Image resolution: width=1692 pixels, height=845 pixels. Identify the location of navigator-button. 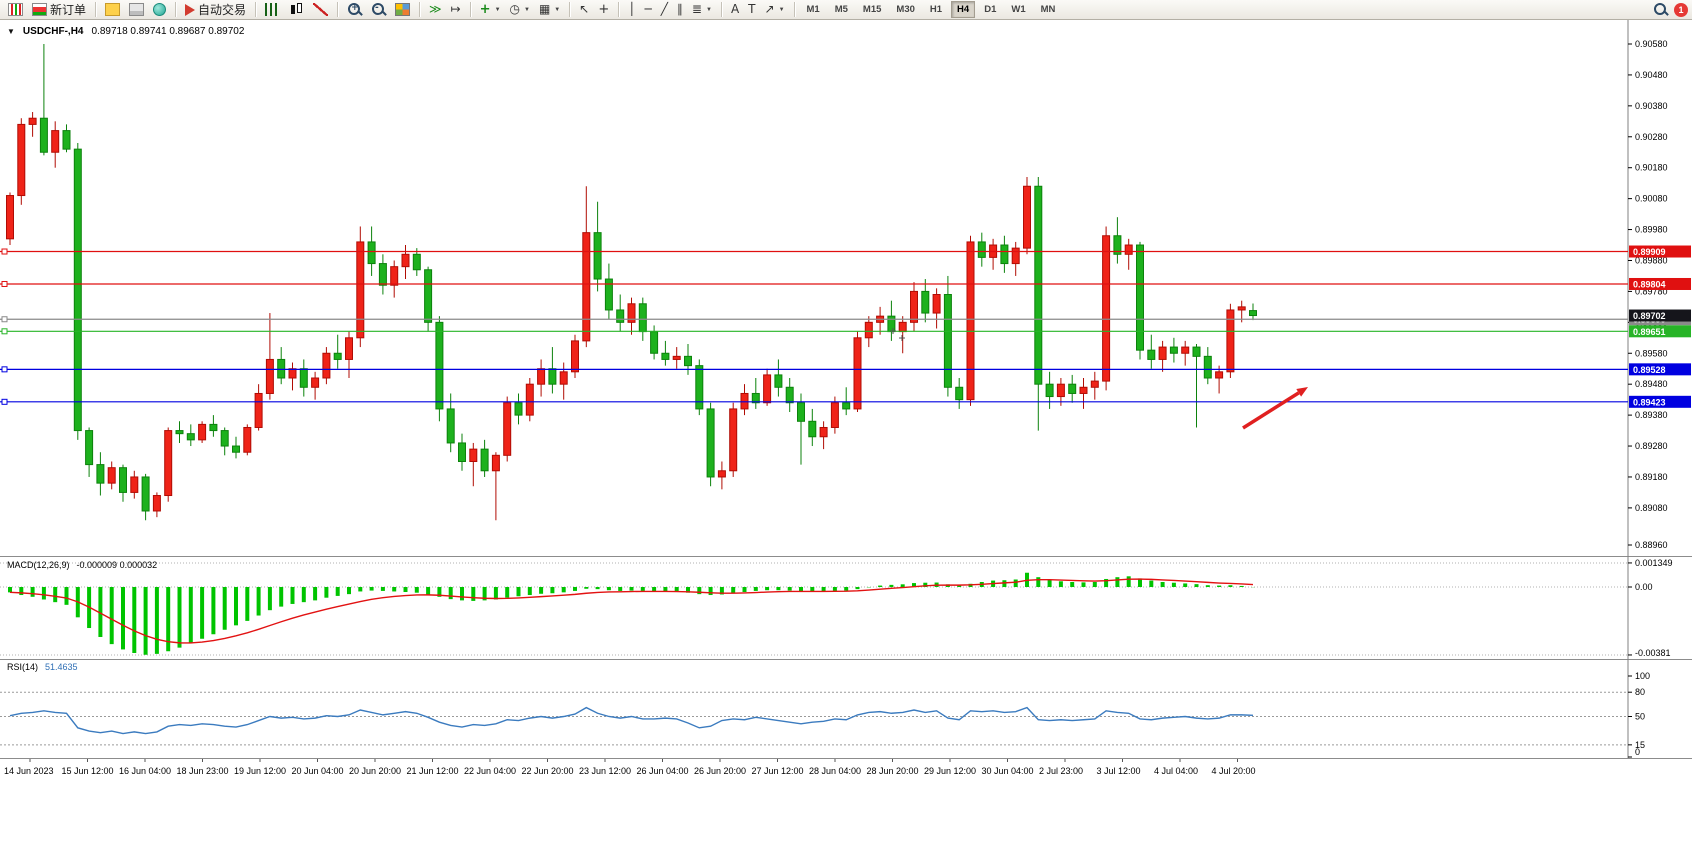
(159, 10).